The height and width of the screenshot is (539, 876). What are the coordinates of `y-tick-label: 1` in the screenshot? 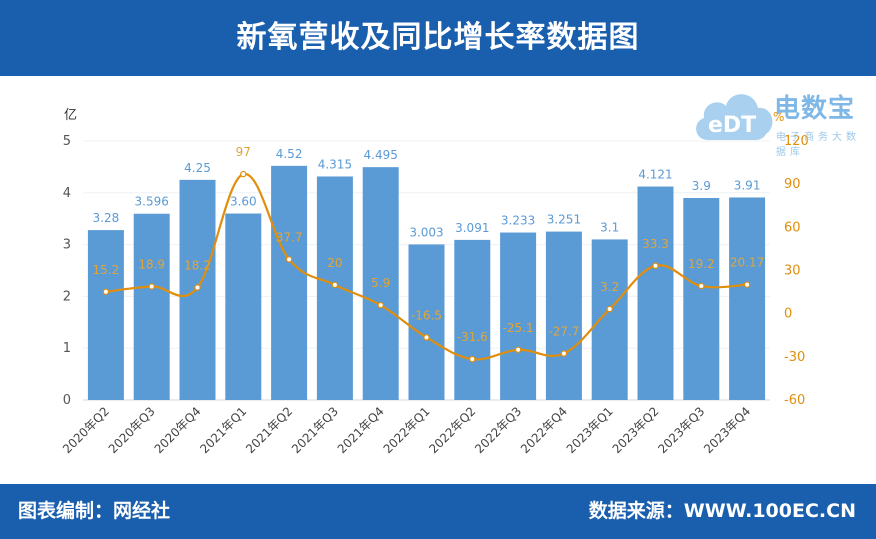 It's located at (67, 348).